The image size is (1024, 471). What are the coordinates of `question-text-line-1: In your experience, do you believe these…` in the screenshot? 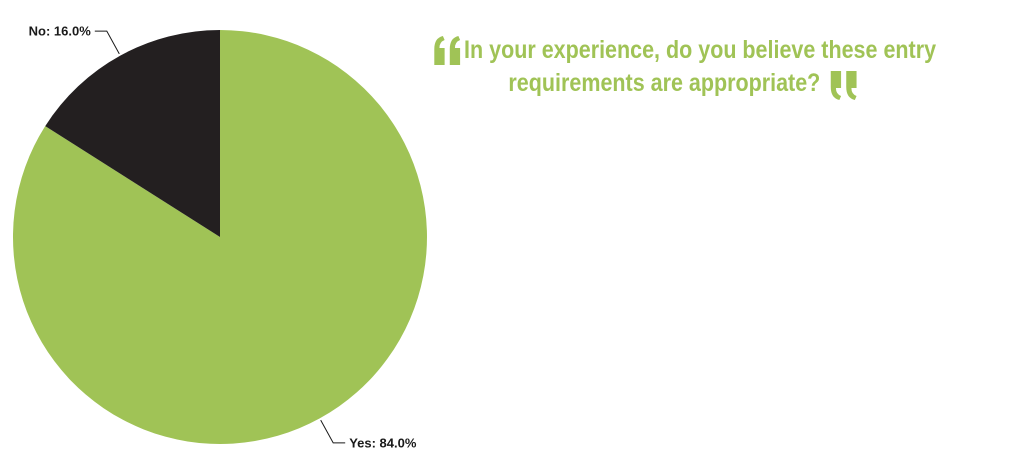 It's located at (700, 50).